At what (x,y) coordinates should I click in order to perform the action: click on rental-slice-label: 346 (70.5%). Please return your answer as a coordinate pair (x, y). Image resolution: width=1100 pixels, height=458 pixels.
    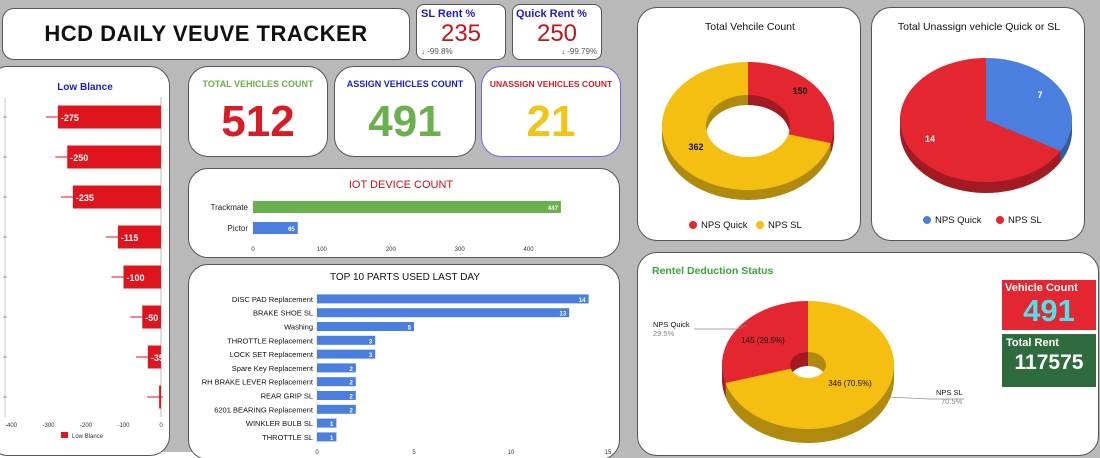
    Looking at the image, I should click on (850, 383).